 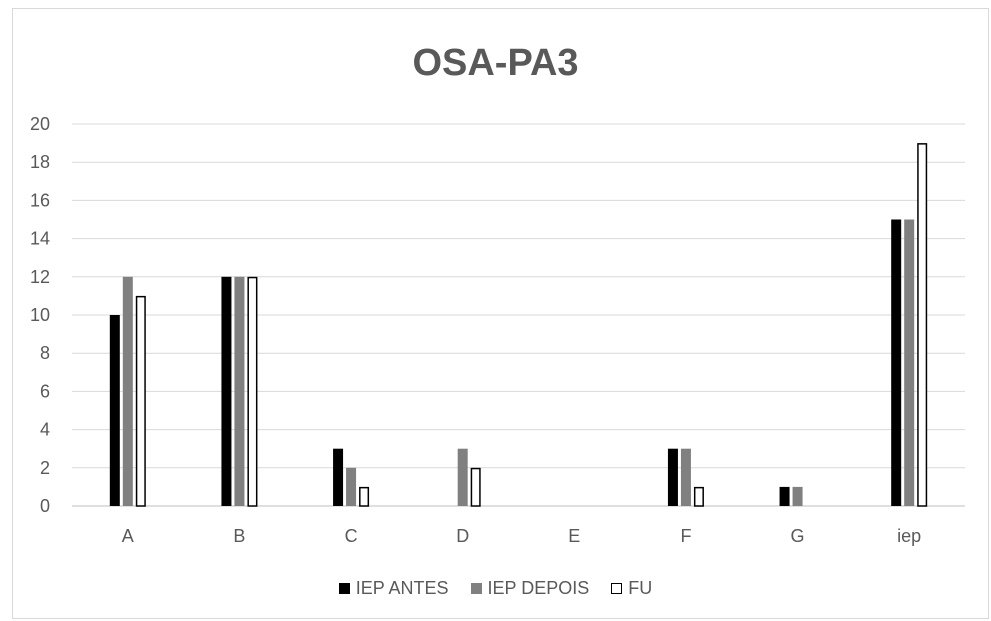 I want to click on bar-iep-antes-g, so click(x=784, y=496).